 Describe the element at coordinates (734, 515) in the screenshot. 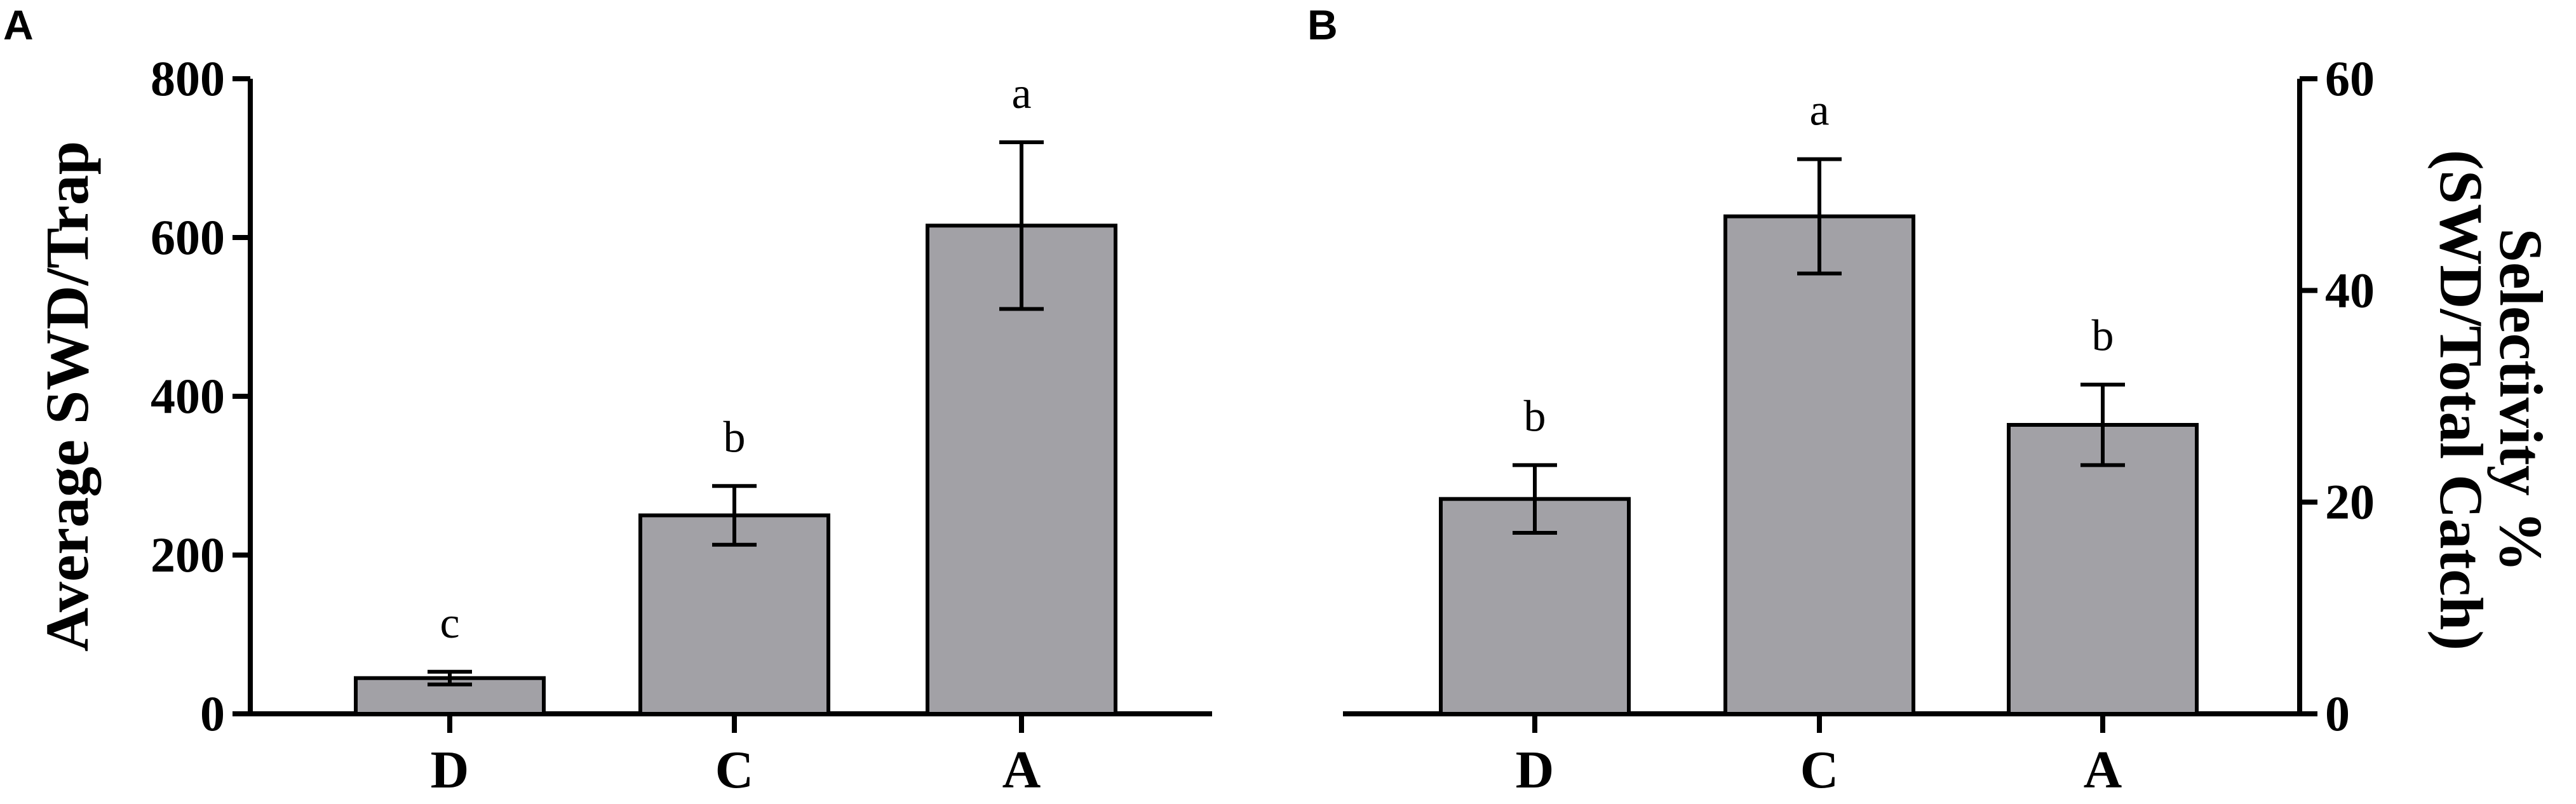

I see `panel-a-error-bar-C` at that location.